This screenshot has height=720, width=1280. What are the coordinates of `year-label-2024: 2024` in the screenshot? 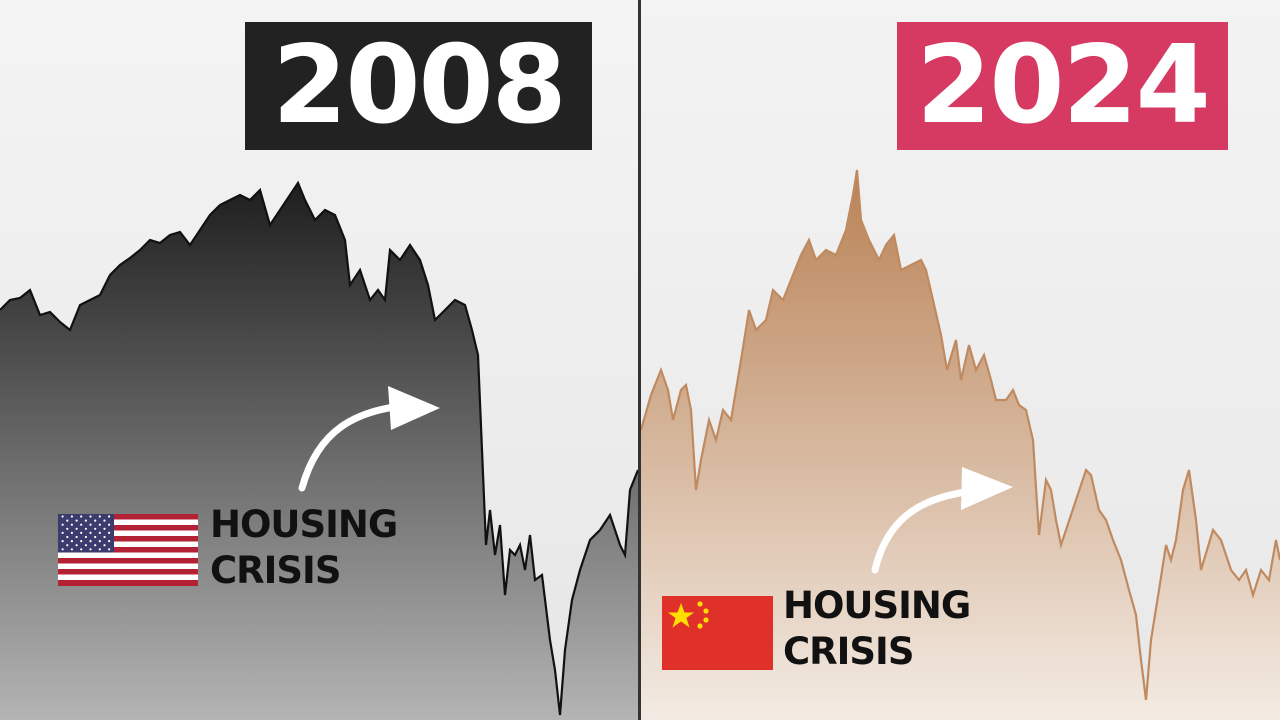 It's located at (1062, 86).